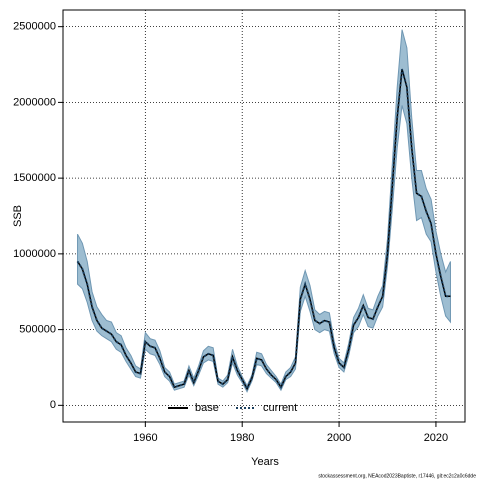 The image size is (480, 480). I want to click on y-tick-label: 2000000, so click(34, 102).